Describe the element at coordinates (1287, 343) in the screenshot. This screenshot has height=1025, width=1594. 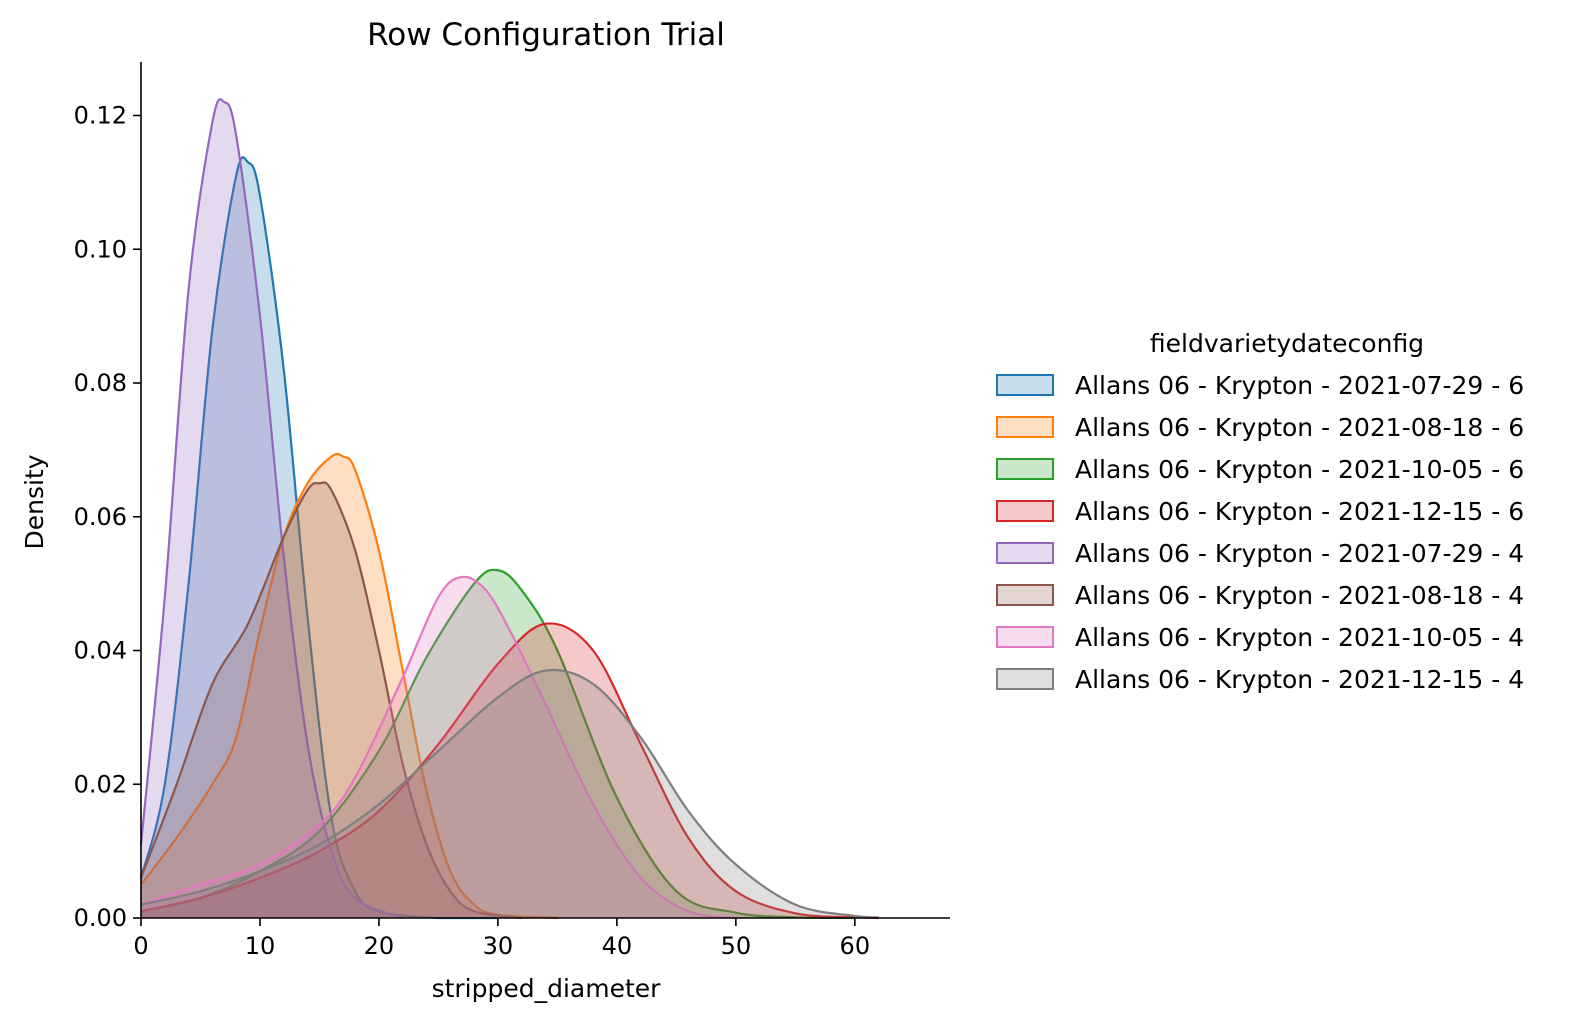
I see `legend-title: fieldvarietydateconfig` at that location.